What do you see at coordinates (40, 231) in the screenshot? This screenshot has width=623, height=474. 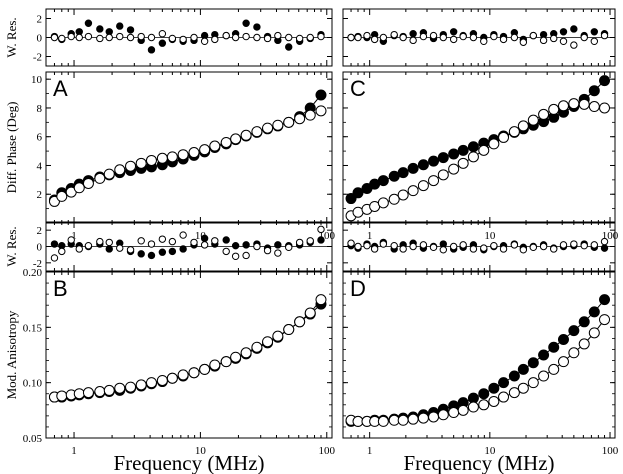 I see `y-tick-label: 2` at bounding box center [40, 231].